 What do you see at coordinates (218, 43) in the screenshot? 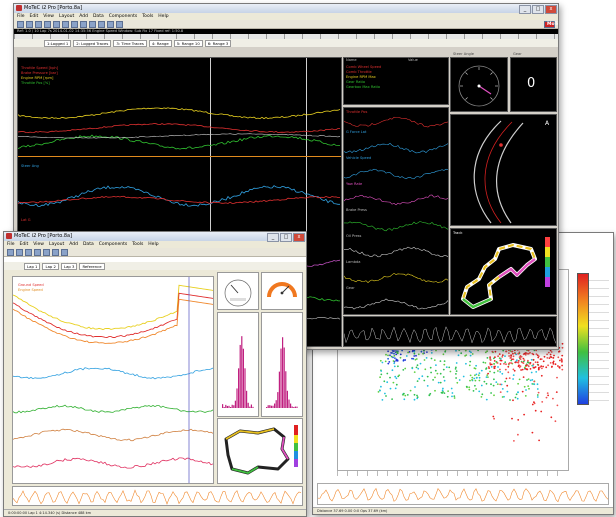
I see `tab-range-3: 6: Range 3` at bounding box center [218, 43].